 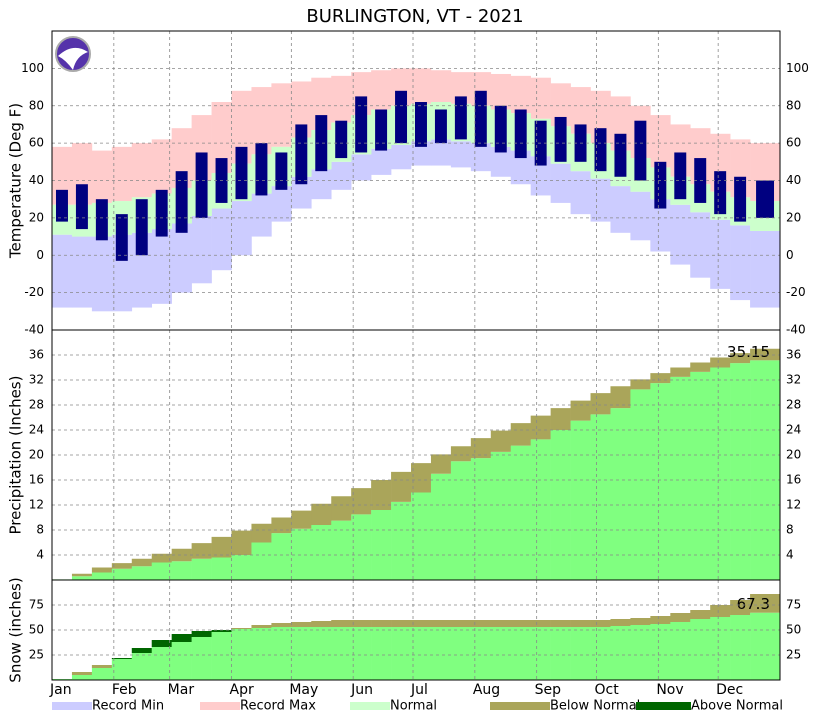 I want to click on y-tick-label: 60, so click(x=36, y=143).